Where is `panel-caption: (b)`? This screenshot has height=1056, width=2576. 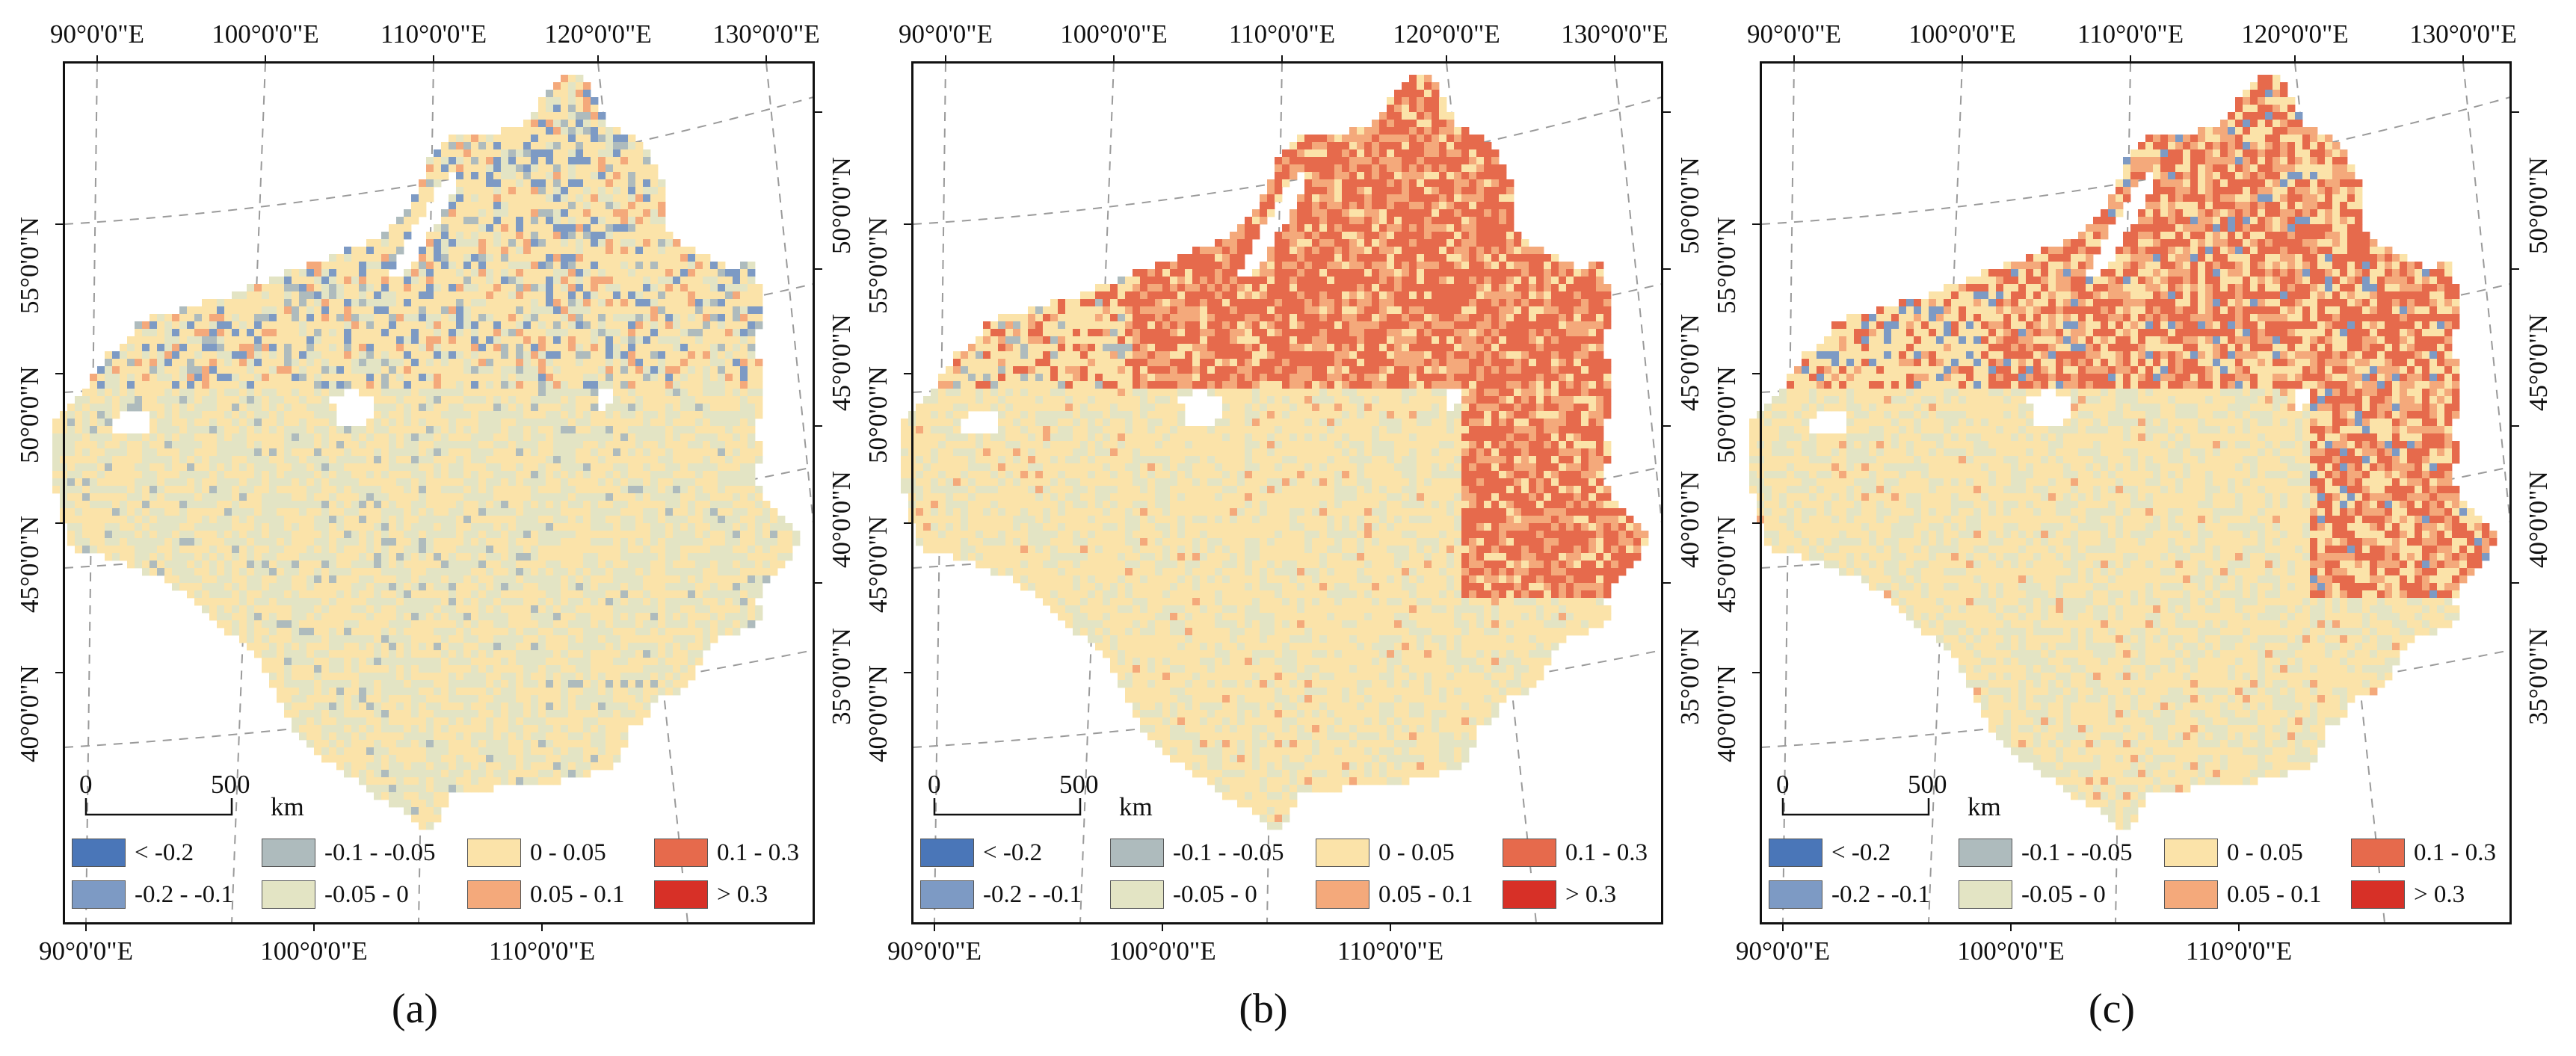 panel-caption: (b) is located at coordinates (1263, 1009).